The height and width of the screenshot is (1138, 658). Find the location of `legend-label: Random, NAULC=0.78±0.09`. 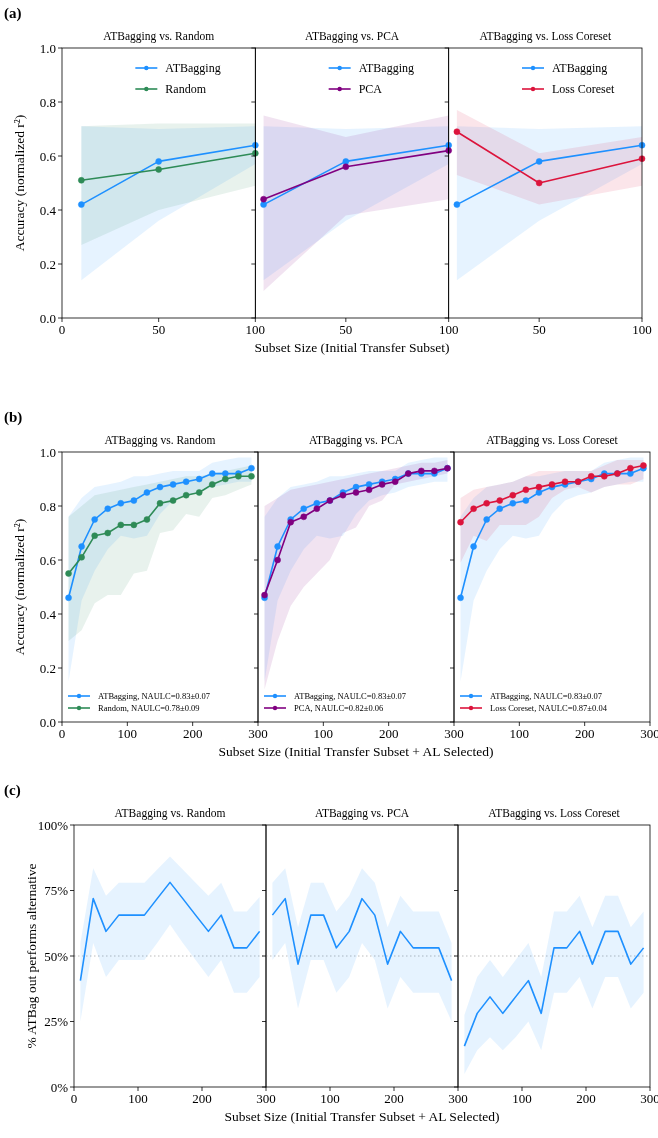

legend-label: Random, NAULC=0.78±0.09 is located at coordinates (149, 707).